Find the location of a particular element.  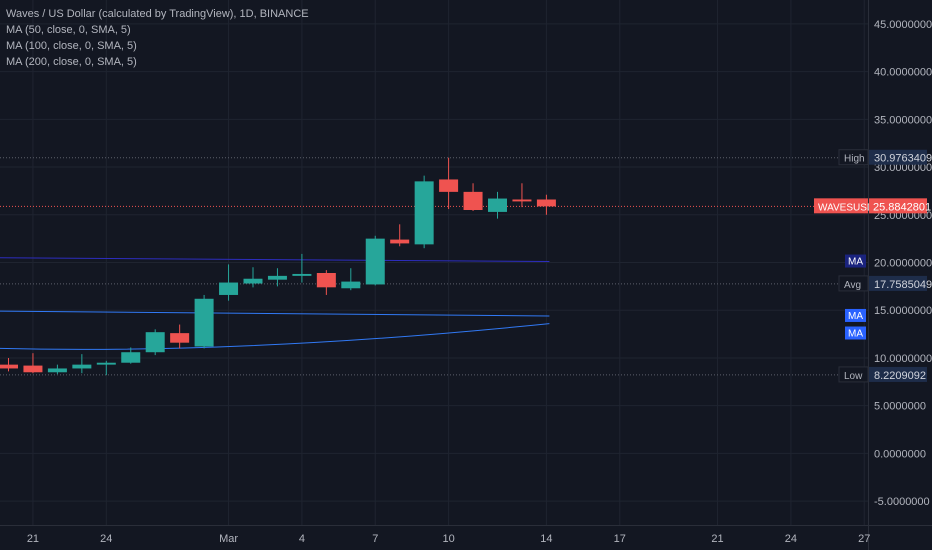

price-tick-label: 40.0000000 is located at coordinates (903, 73).